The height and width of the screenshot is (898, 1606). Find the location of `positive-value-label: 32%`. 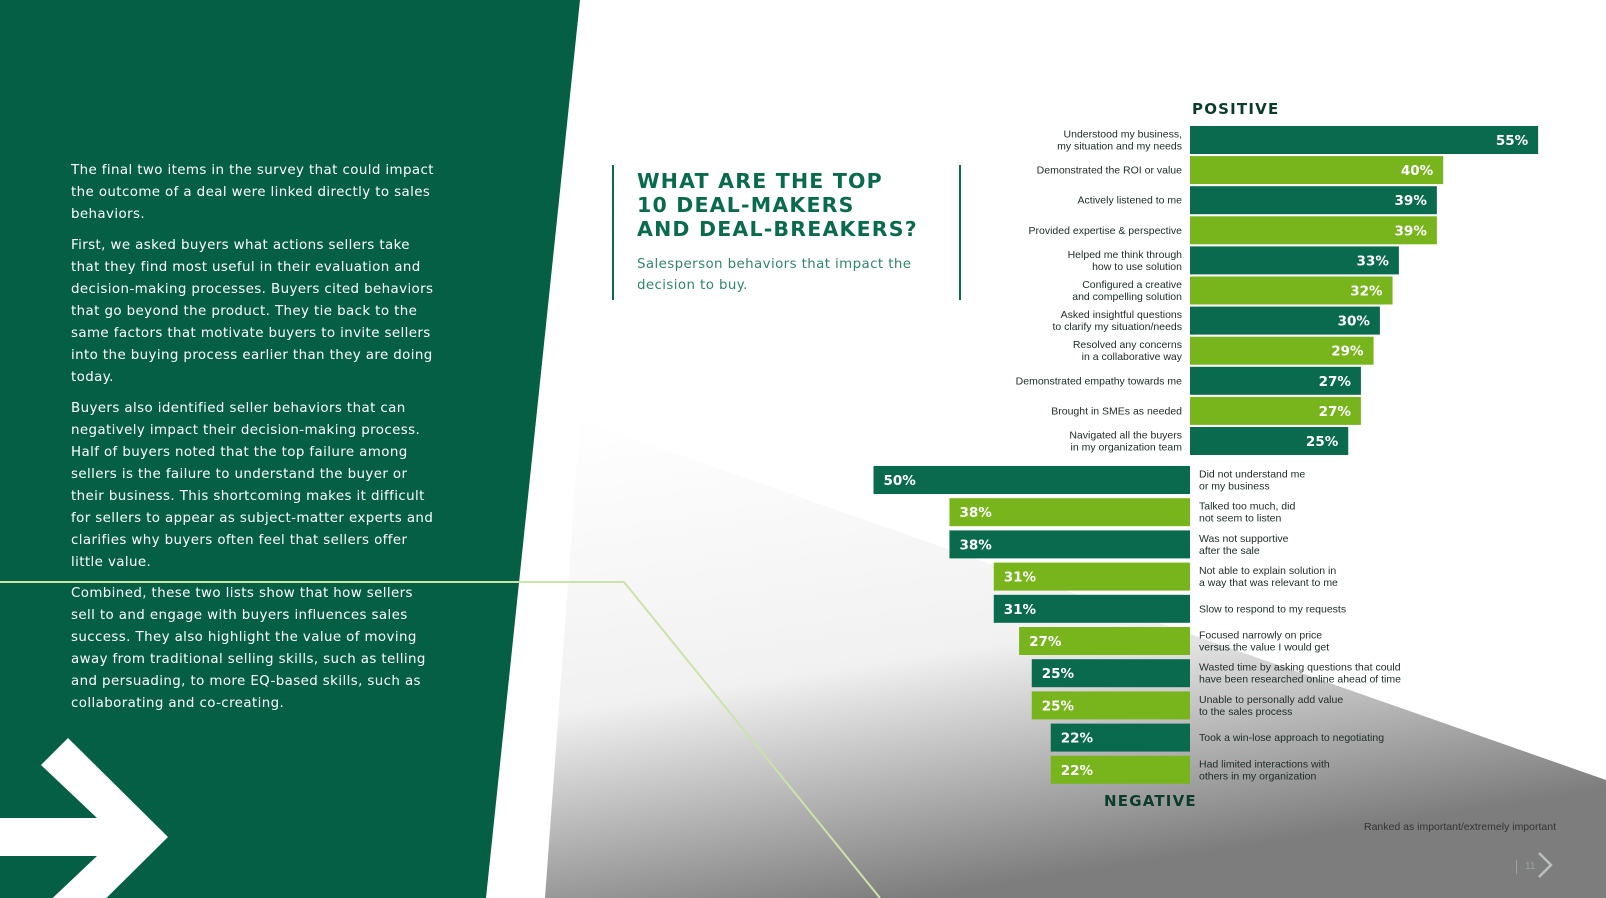

positive-value-label: 32% is located at coordinates (1366, 292).